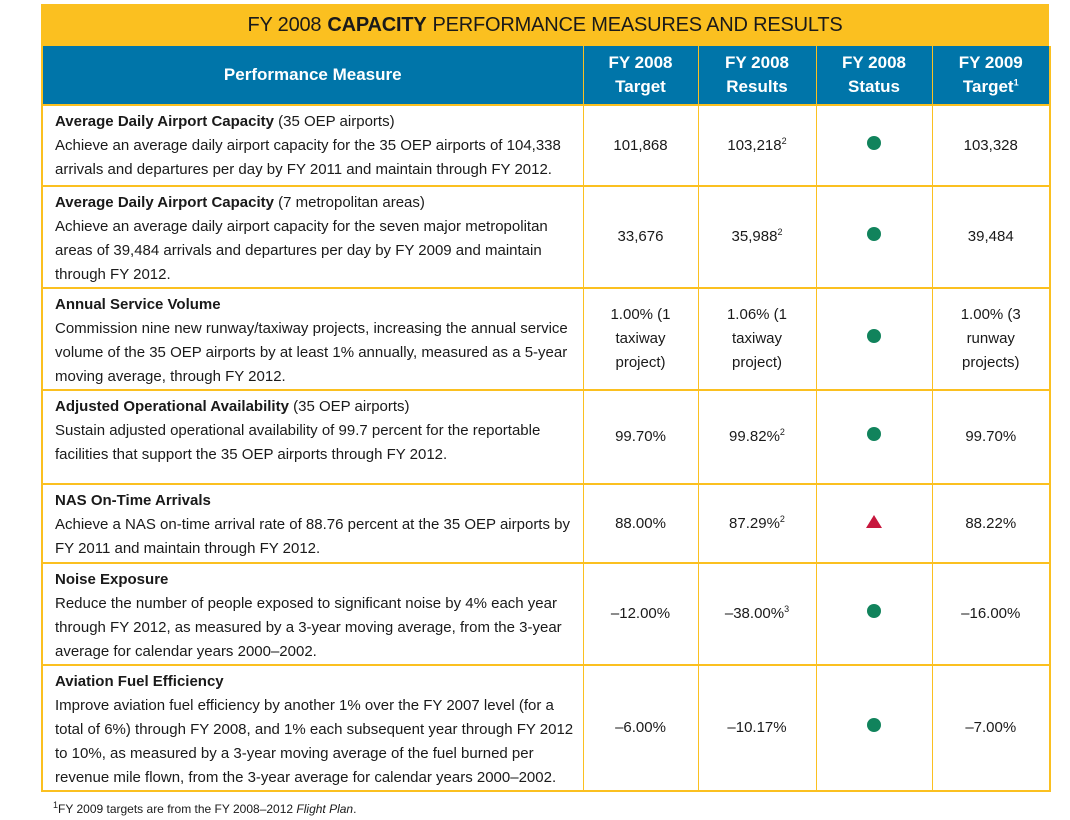  I want to click on target-cell: 99.70%, so click(640, 436).